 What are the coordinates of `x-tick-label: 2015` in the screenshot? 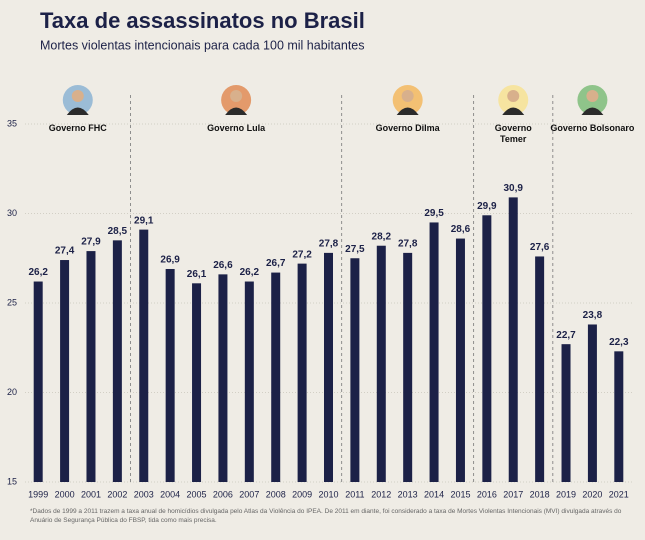 It's located at (460, 494).